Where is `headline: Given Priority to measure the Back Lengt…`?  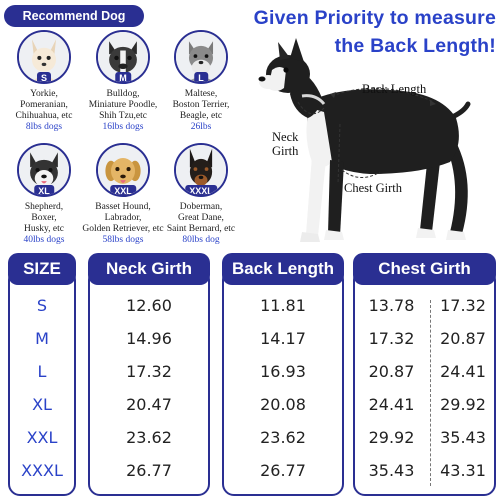
headline: Given Priority to measure the Back Lengt… is located at coordinates (351, 32).